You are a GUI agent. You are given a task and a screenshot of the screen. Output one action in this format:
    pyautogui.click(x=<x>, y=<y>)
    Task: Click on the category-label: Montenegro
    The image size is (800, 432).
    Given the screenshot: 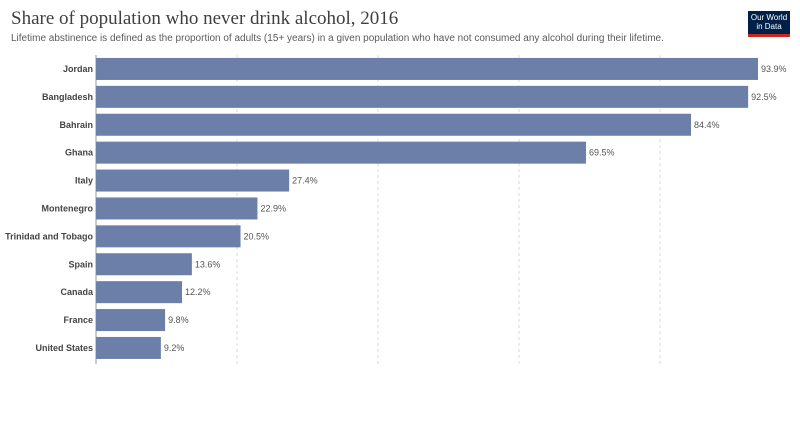 What is the action you would take?
    pyautogui.click(x=68, y=208)
    